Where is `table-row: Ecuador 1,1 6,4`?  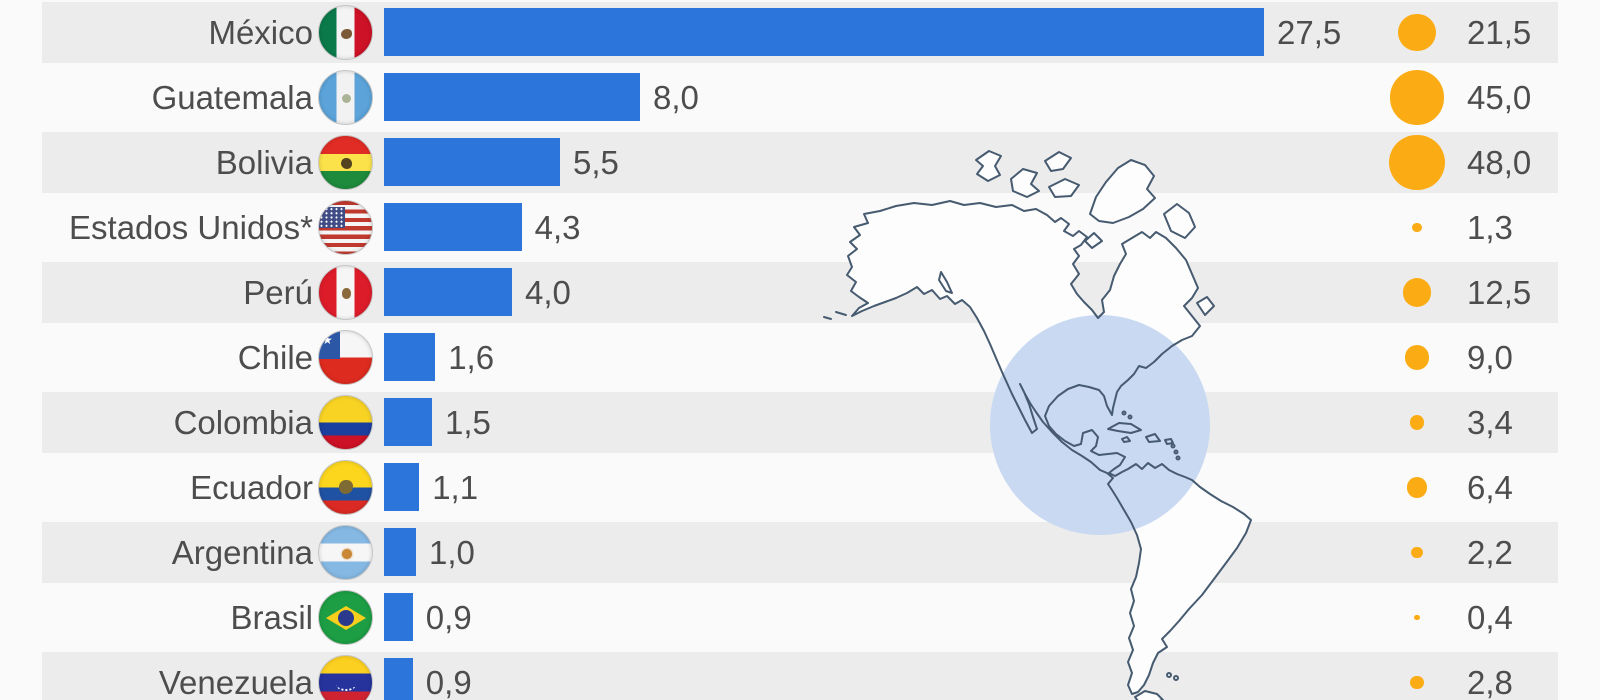 table-row: Ecuador 1,1 6,4 is located at coordinates (800, 487).